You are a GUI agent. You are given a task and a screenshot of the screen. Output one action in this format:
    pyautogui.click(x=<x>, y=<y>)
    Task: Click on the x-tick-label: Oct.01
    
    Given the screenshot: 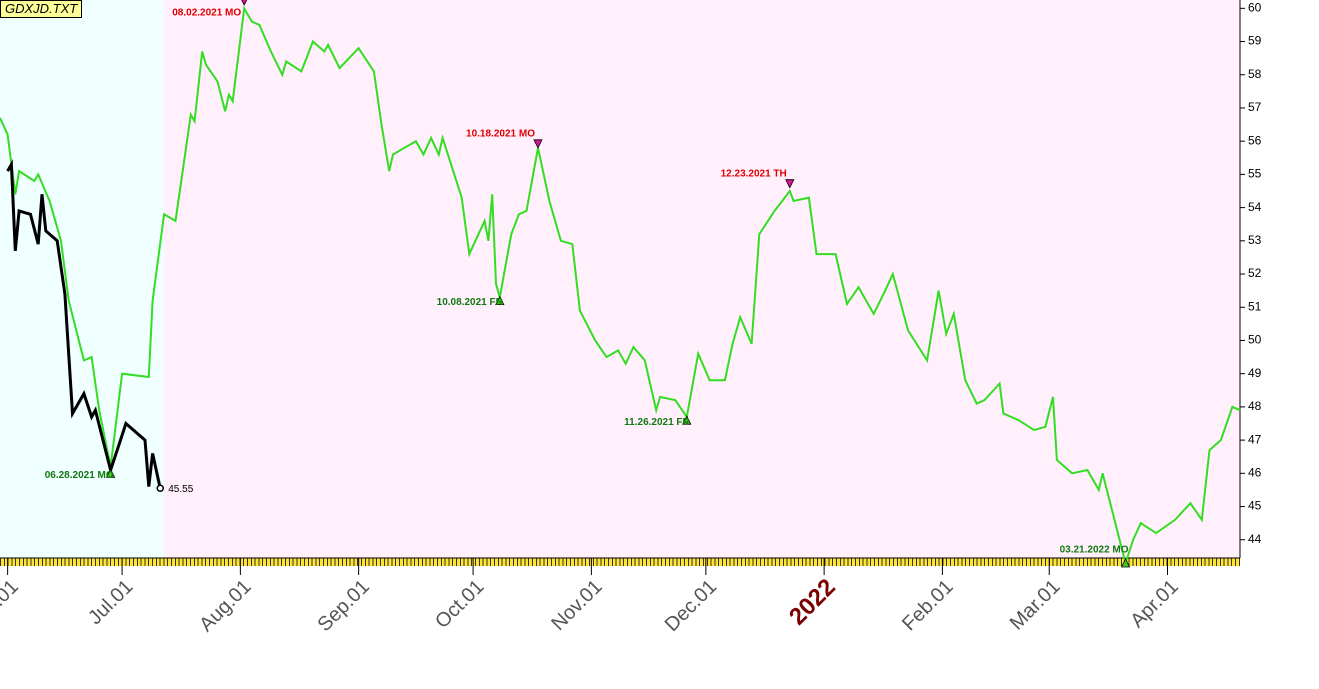 What is the action you would take?
    pyautogui.click(x=459, y=604)
    